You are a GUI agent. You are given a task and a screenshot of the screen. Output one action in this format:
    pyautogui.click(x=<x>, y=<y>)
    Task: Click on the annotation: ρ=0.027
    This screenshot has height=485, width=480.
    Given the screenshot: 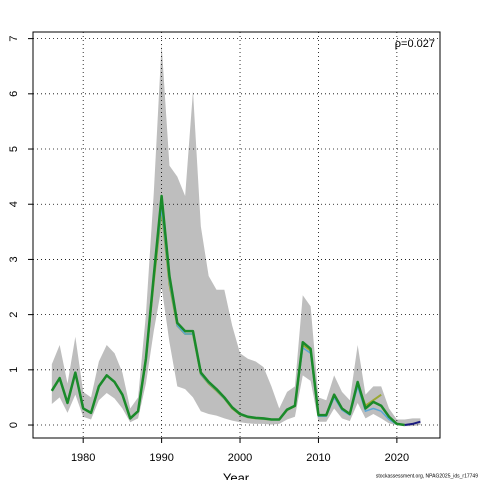 What is the action you would take?
    pyautogui.click(x=415, y=44)
    